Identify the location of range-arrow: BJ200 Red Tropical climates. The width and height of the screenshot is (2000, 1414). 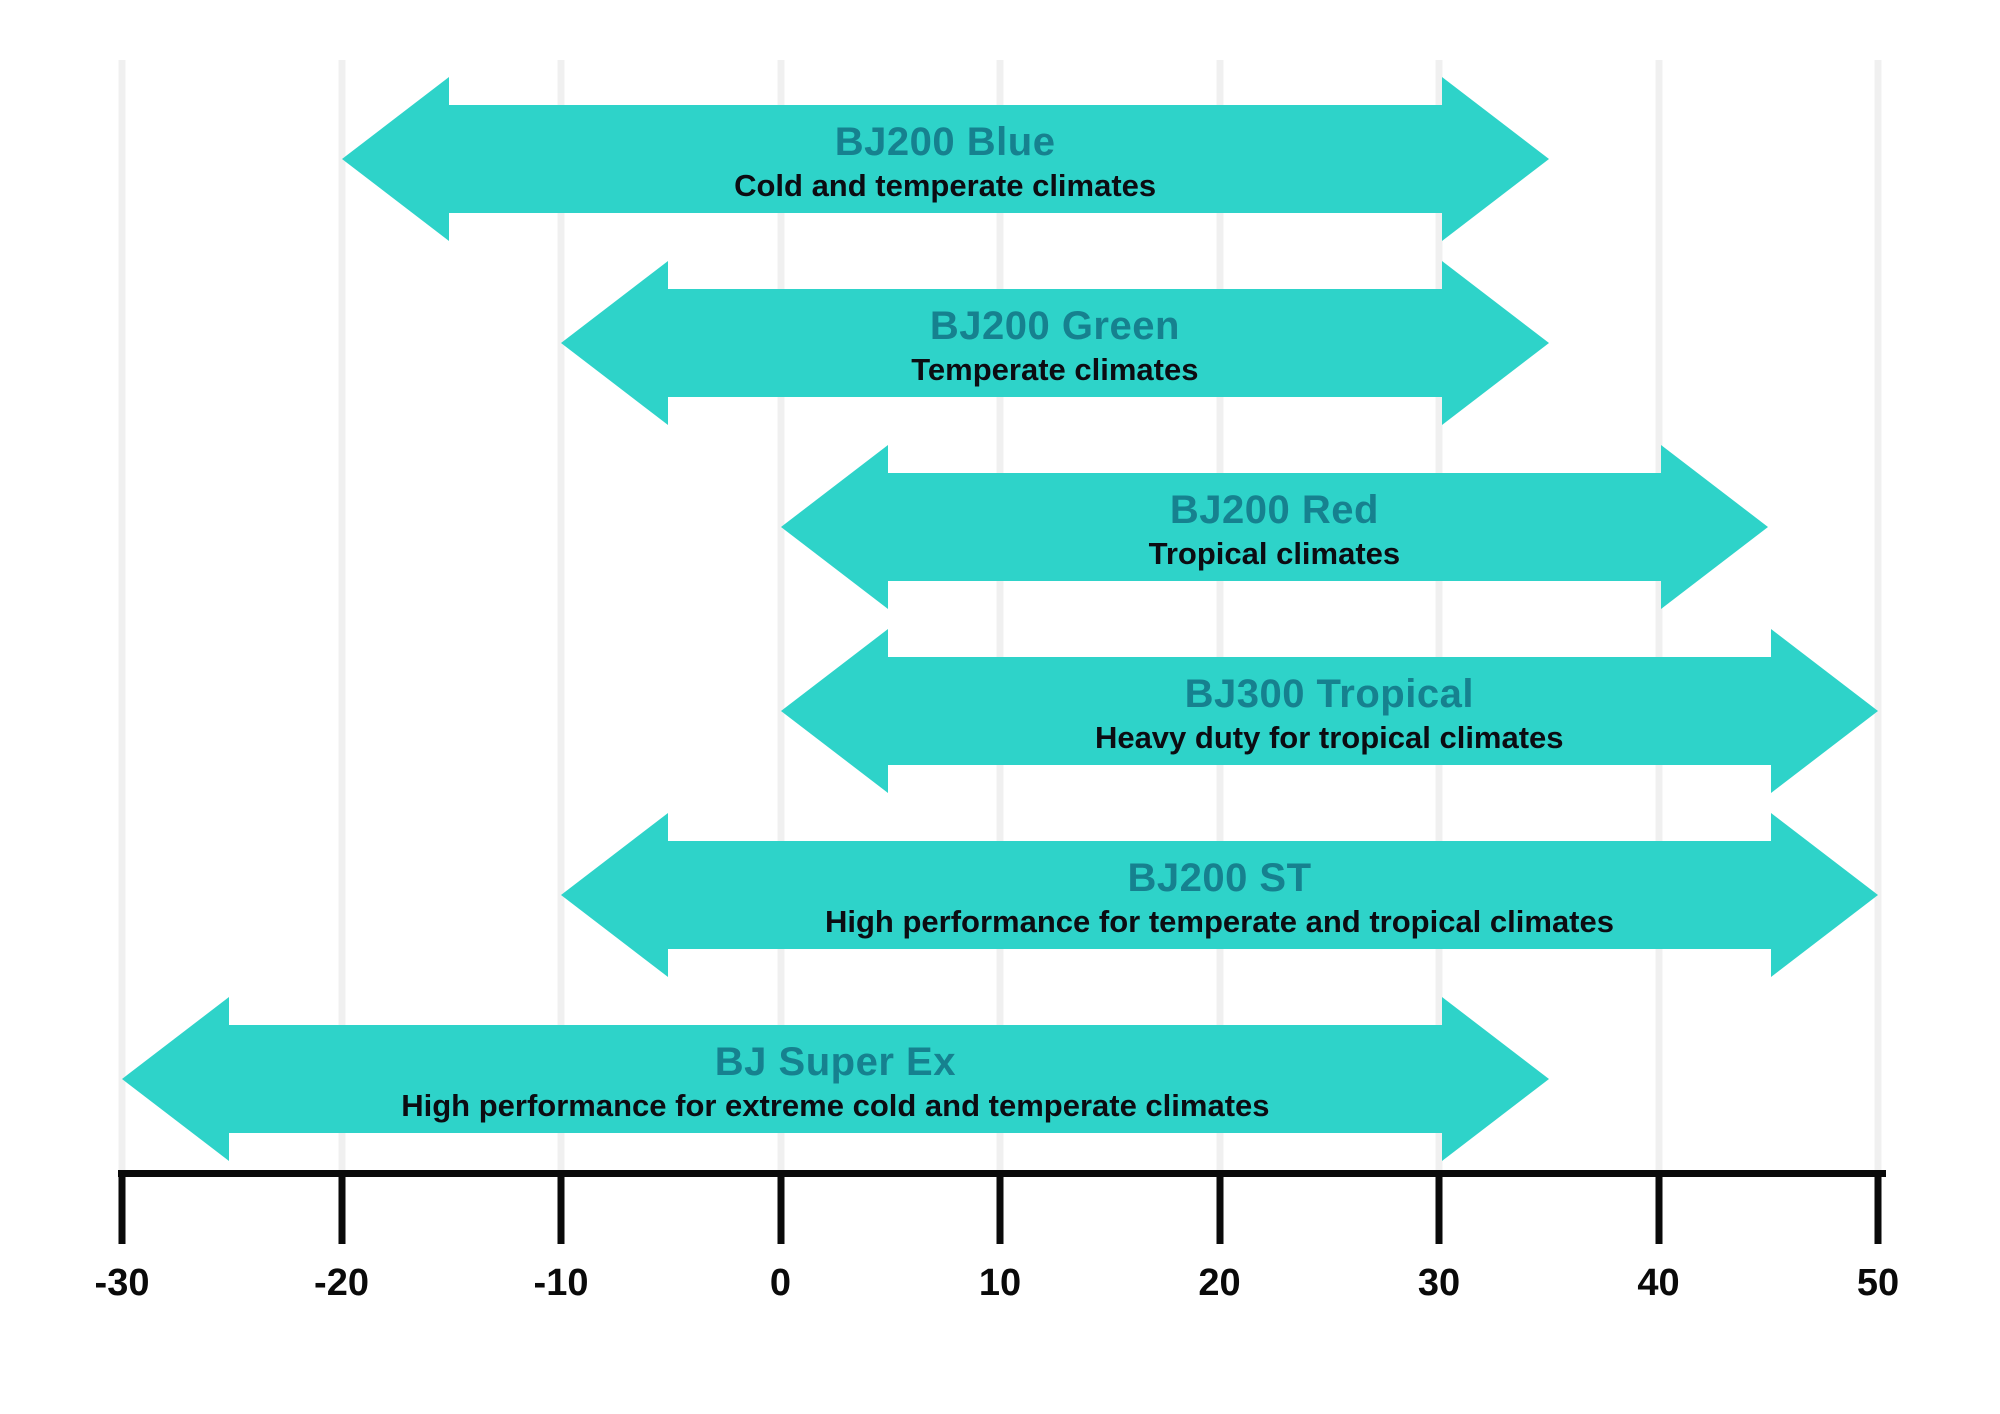
(1274, 527).